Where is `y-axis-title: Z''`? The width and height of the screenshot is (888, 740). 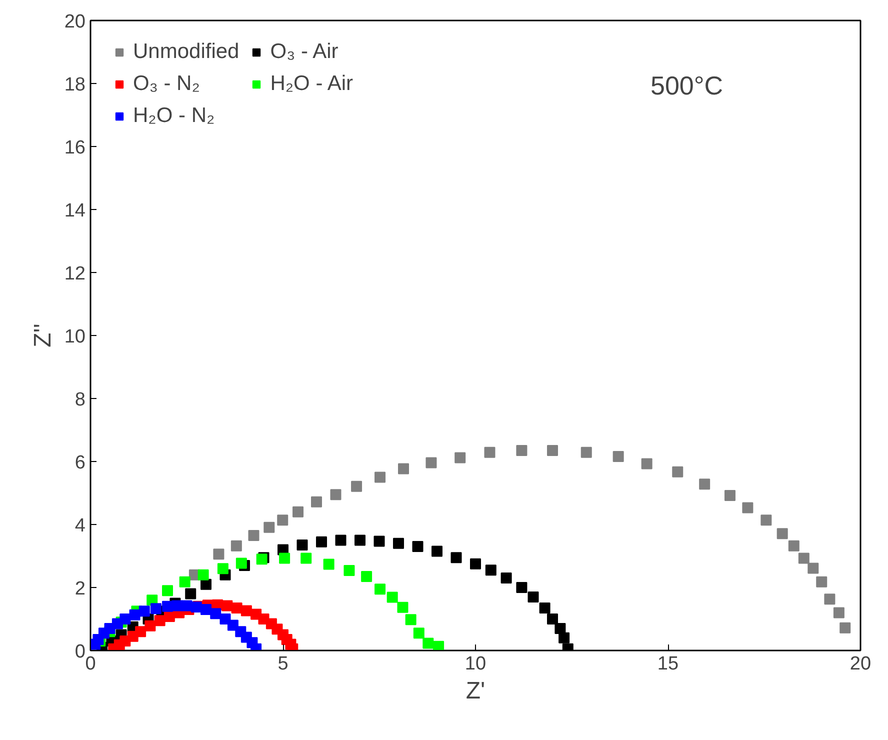
y-axis-title: Z'' is located at coordinates (42, 336).